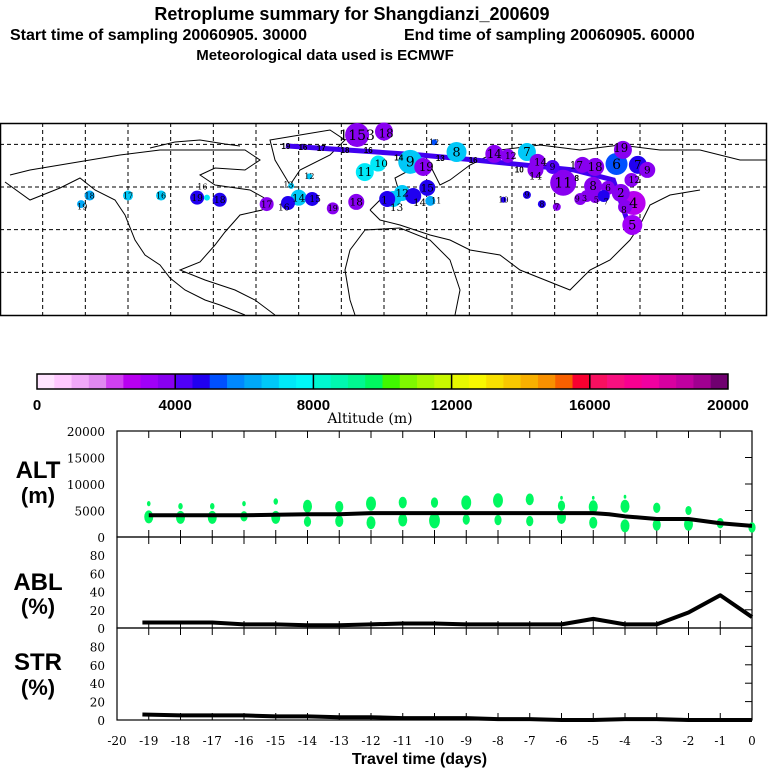 The image size is (768, 768). Describe the element at coordinates (398, 157) in the screenshot. I see `trajectory-day-label: 14` at that location.